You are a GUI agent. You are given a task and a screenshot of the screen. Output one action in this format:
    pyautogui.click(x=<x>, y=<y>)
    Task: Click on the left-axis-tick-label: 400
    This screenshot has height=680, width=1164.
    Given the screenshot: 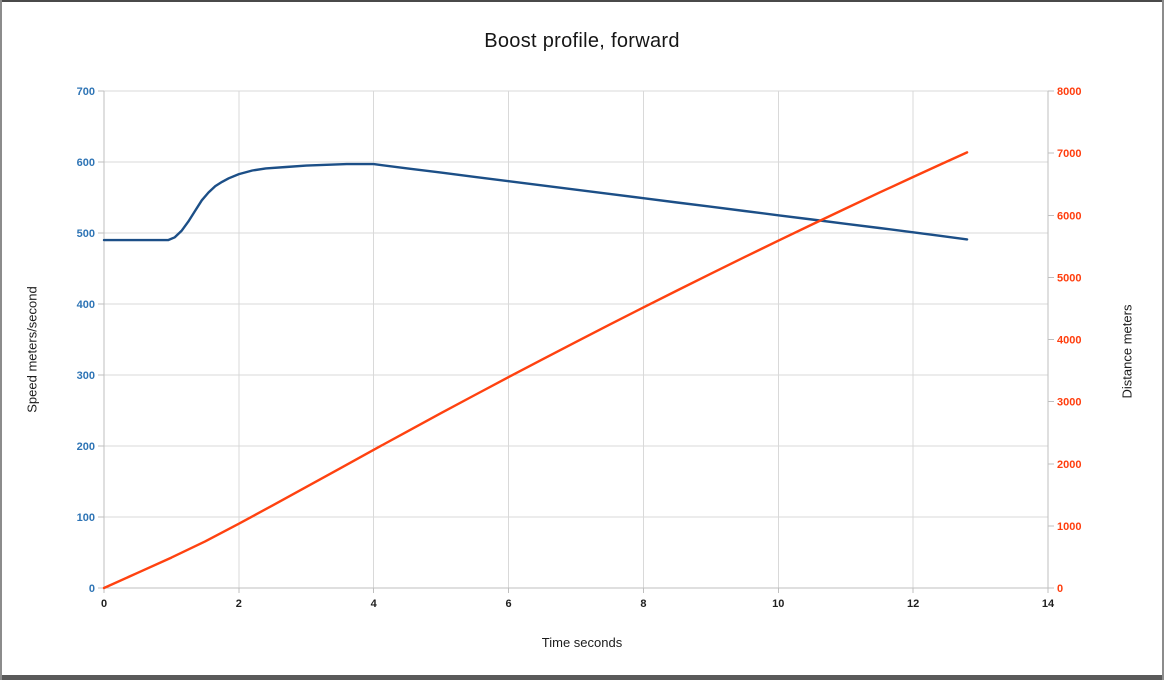 What is the action you would take?
    pyautogui.click(x=86, y=305)
    